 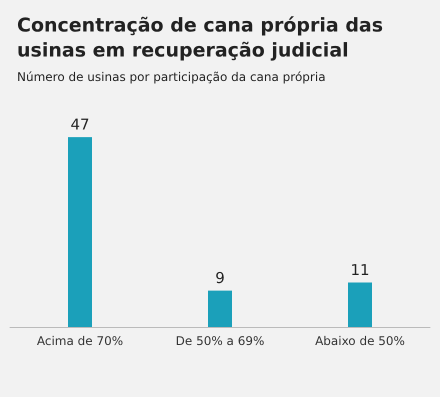 I want to click on data-label: 9, so click(x=220, y=278).